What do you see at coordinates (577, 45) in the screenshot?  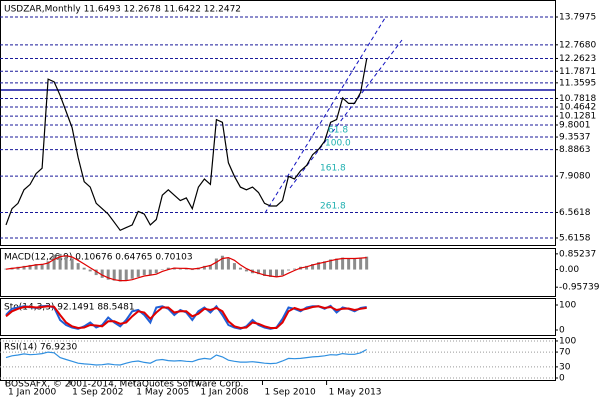 I see `y-tick-label: 12.7680` at bounding box center [577, 45].